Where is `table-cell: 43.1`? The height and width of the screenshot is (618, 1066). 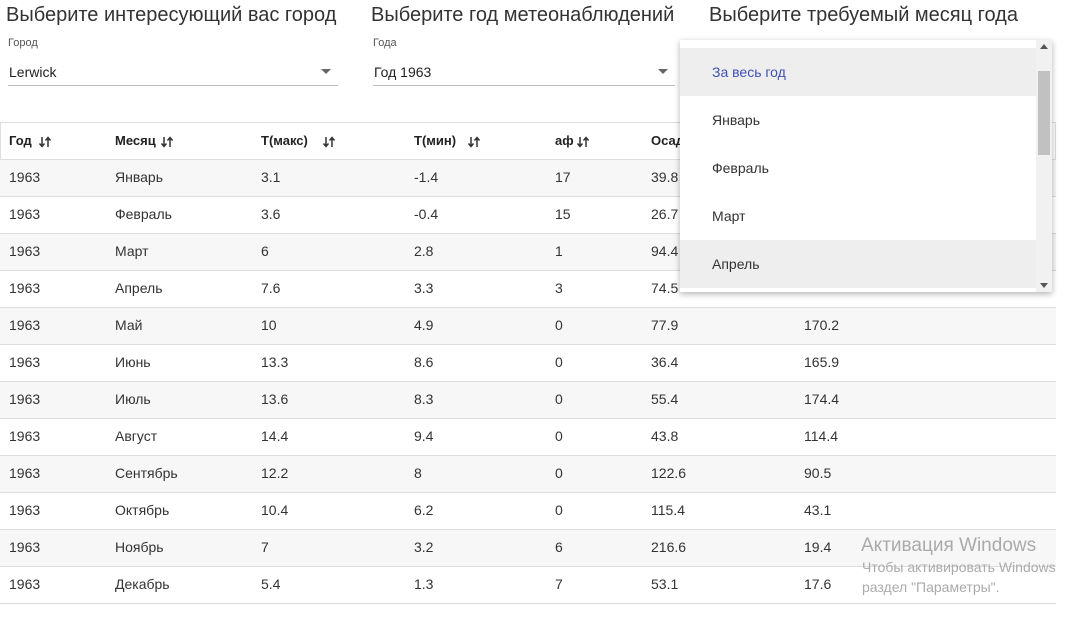 table-cell: 43.1 is located at coordinates (818, 510).